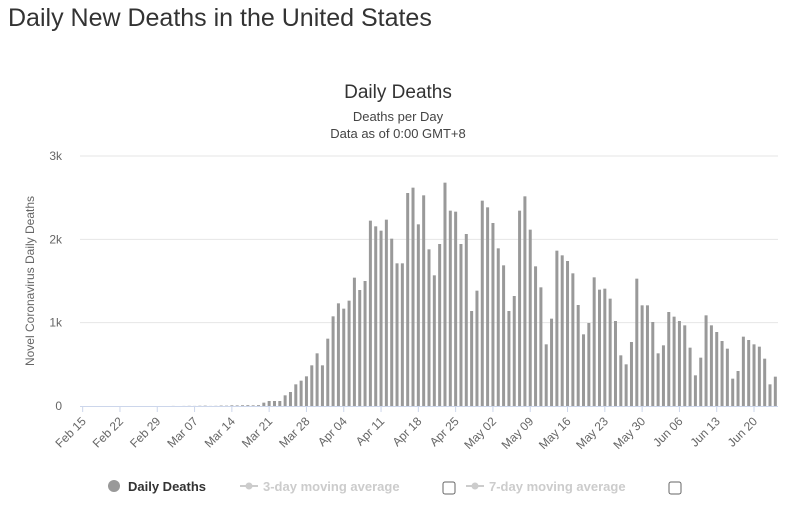 The width and height of the screenshot is (800, 523). I want to click on x-tick-label: Apr 04, so click(332, 431).